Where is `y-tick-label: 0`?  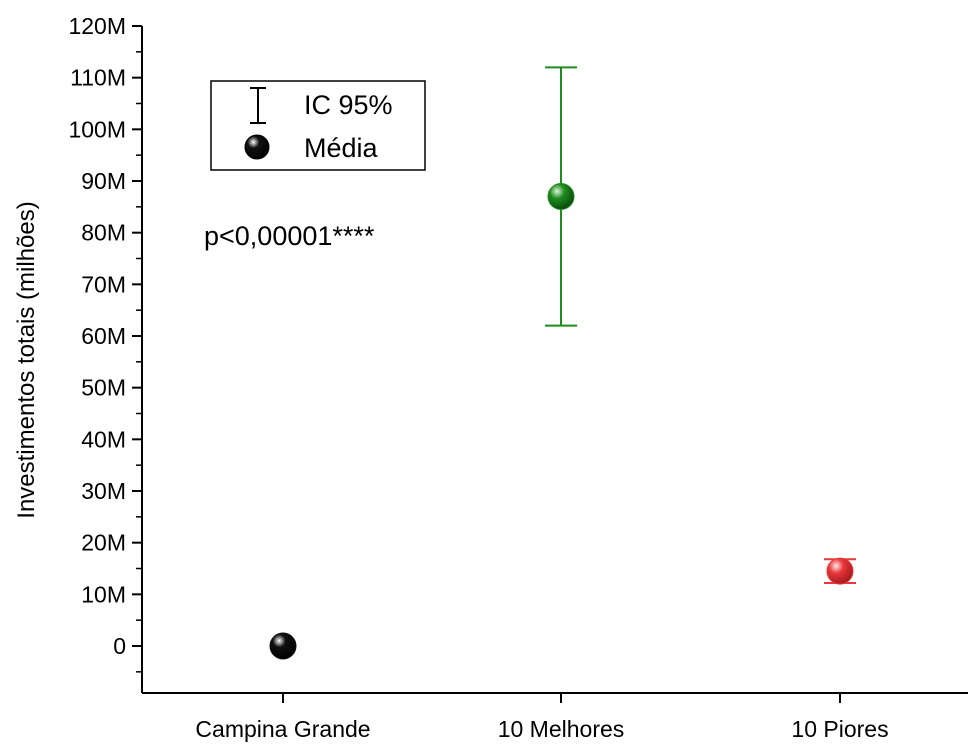
y-tick-label: 0 is located at coordinates (119, 646).